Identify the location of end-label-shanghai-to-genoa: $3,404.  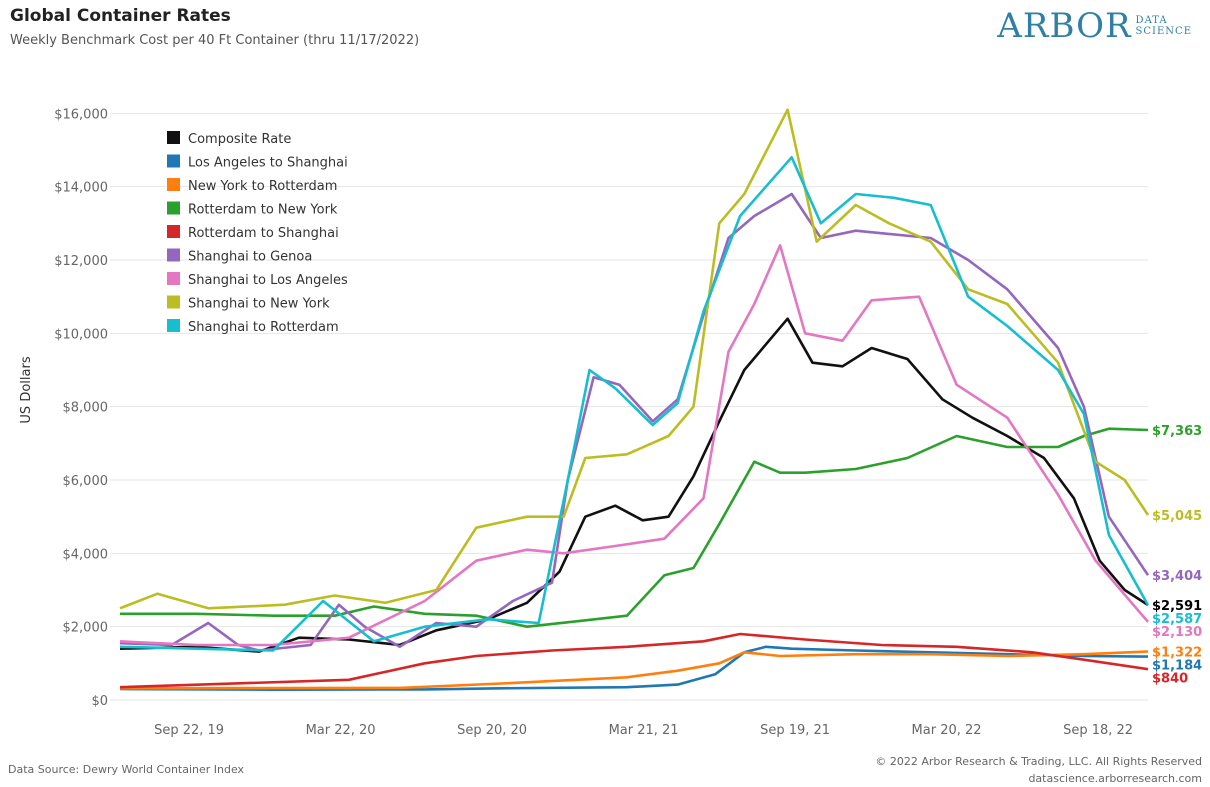
(1177, 576).